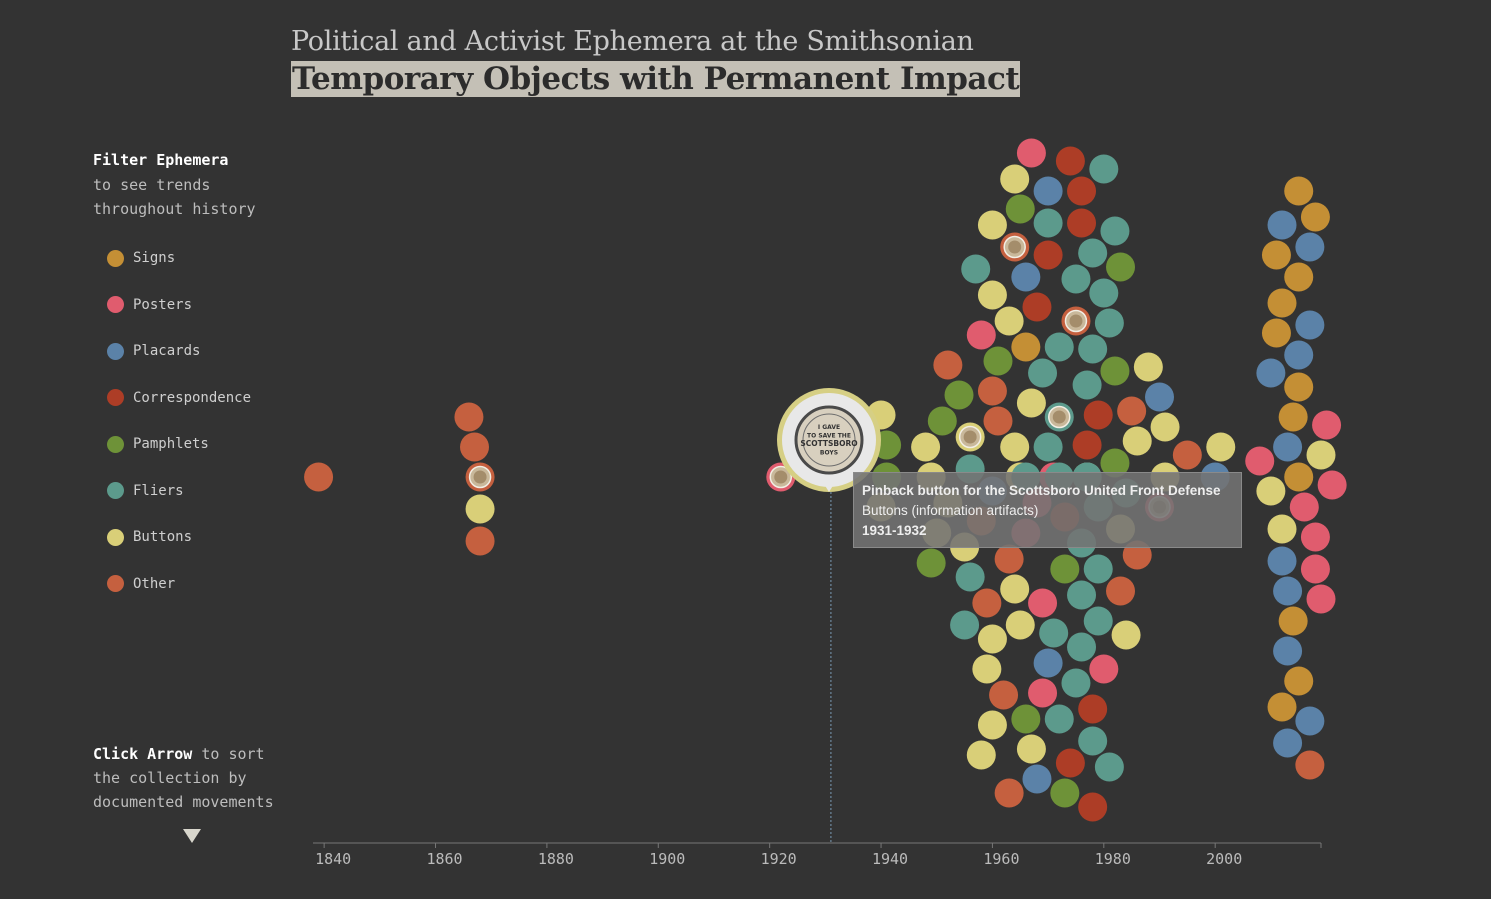 This screenshot has width=1491, height=899. I want to click on legend-item-buttons: Buttons, so click(179, 537).